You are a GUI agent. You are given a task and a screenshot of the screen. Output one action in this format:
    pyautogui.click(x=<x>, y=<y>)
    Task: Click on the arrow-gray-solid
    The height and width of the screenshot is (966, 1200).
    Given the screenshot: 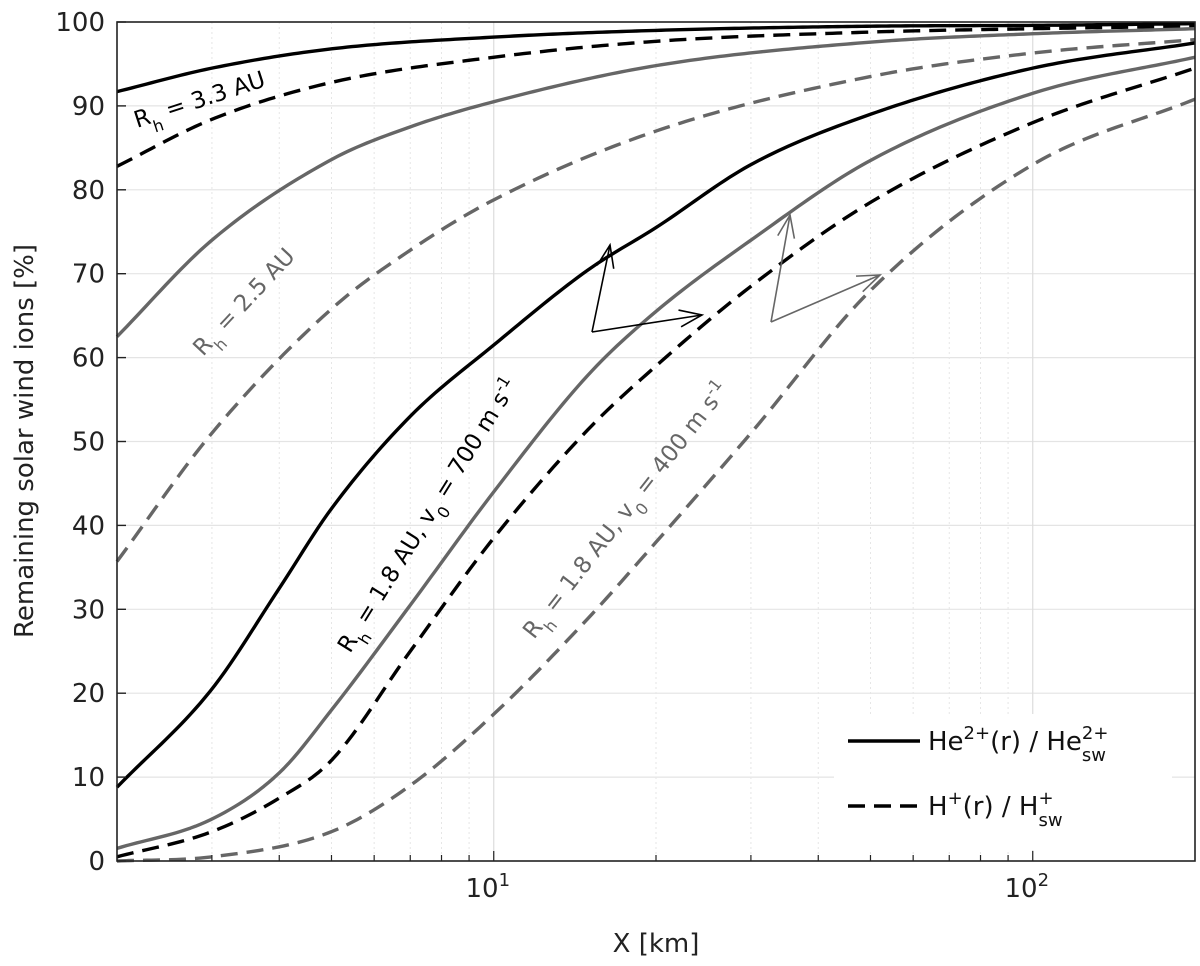 What is the action you would take?
    pyautogui.click(x=780, y=268)
    